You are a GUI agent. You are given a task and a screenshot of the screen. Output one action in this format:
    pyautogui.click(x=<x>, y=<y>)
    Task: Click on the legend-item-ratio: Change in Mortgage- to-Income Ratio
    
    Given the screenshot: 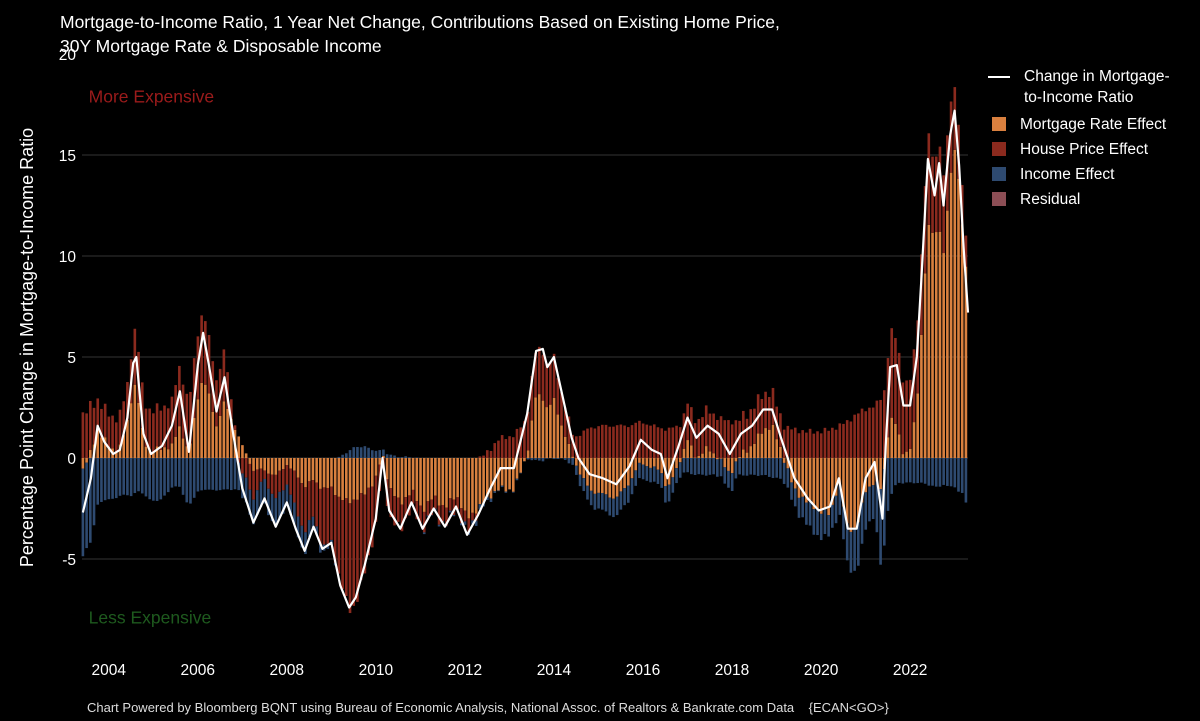 What is the action you would take?
    pyautogui.click(x=1079, y=90)
    